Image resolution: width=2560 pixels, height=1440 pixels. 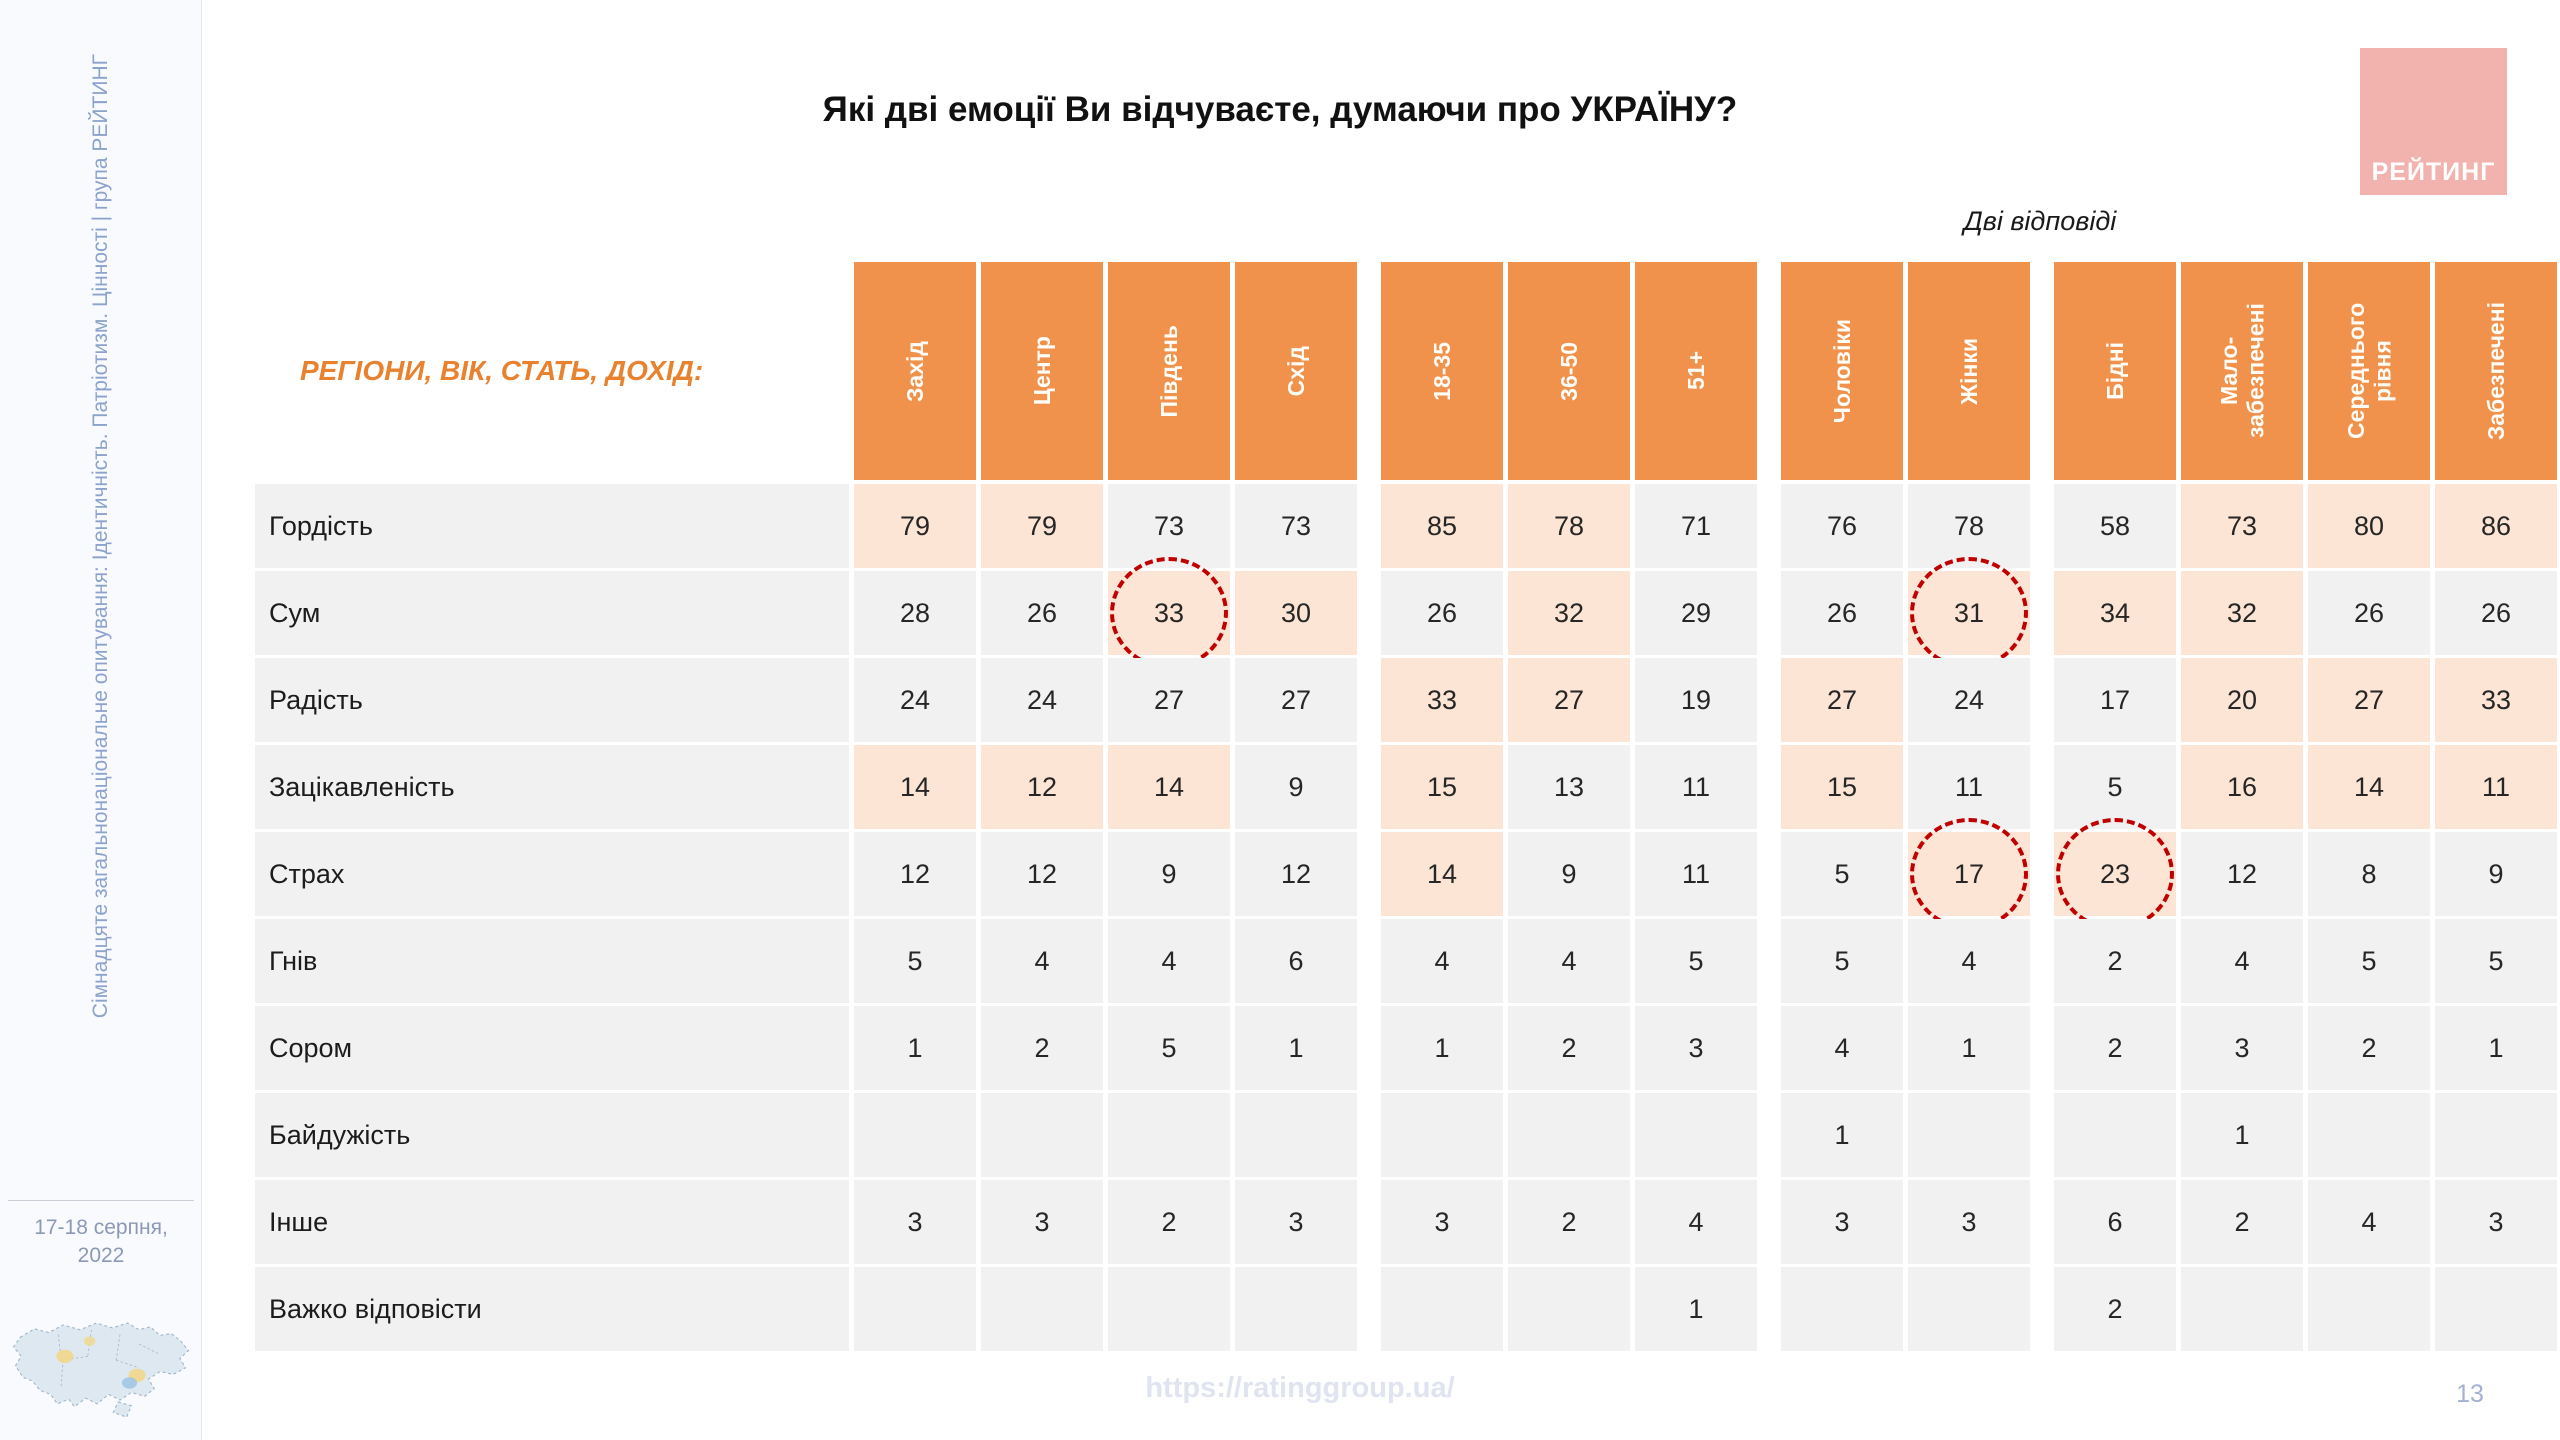 I want to click on table-cell: 33, so click(x=2496, y=700).